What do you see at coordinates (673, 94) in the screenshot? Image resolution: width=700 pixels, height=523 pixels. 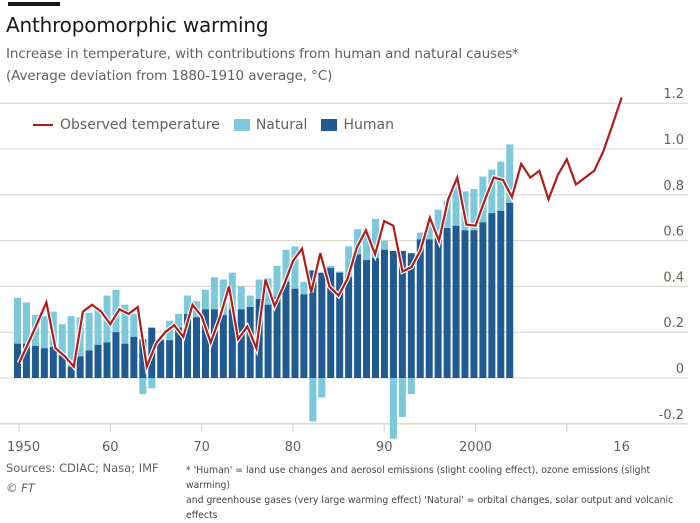 I see `y-tick-label: 1.2` at bounding box center [673, 94].